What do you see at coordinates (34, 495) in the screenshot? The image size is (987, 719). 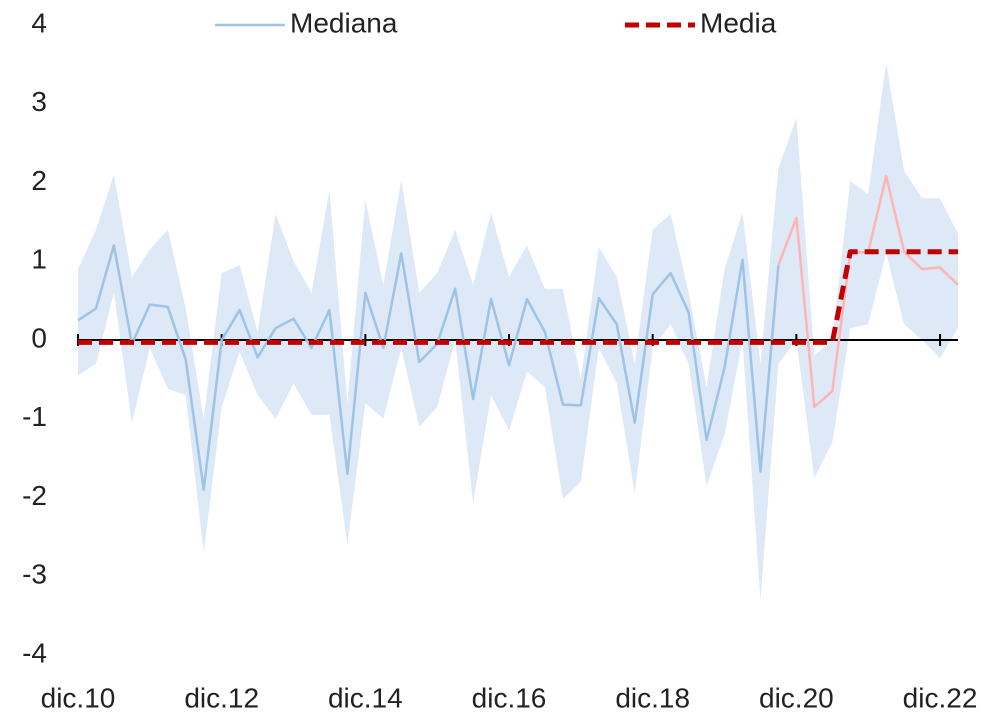 I see `y-tick-label: -2` at bounding box center [34, 495].